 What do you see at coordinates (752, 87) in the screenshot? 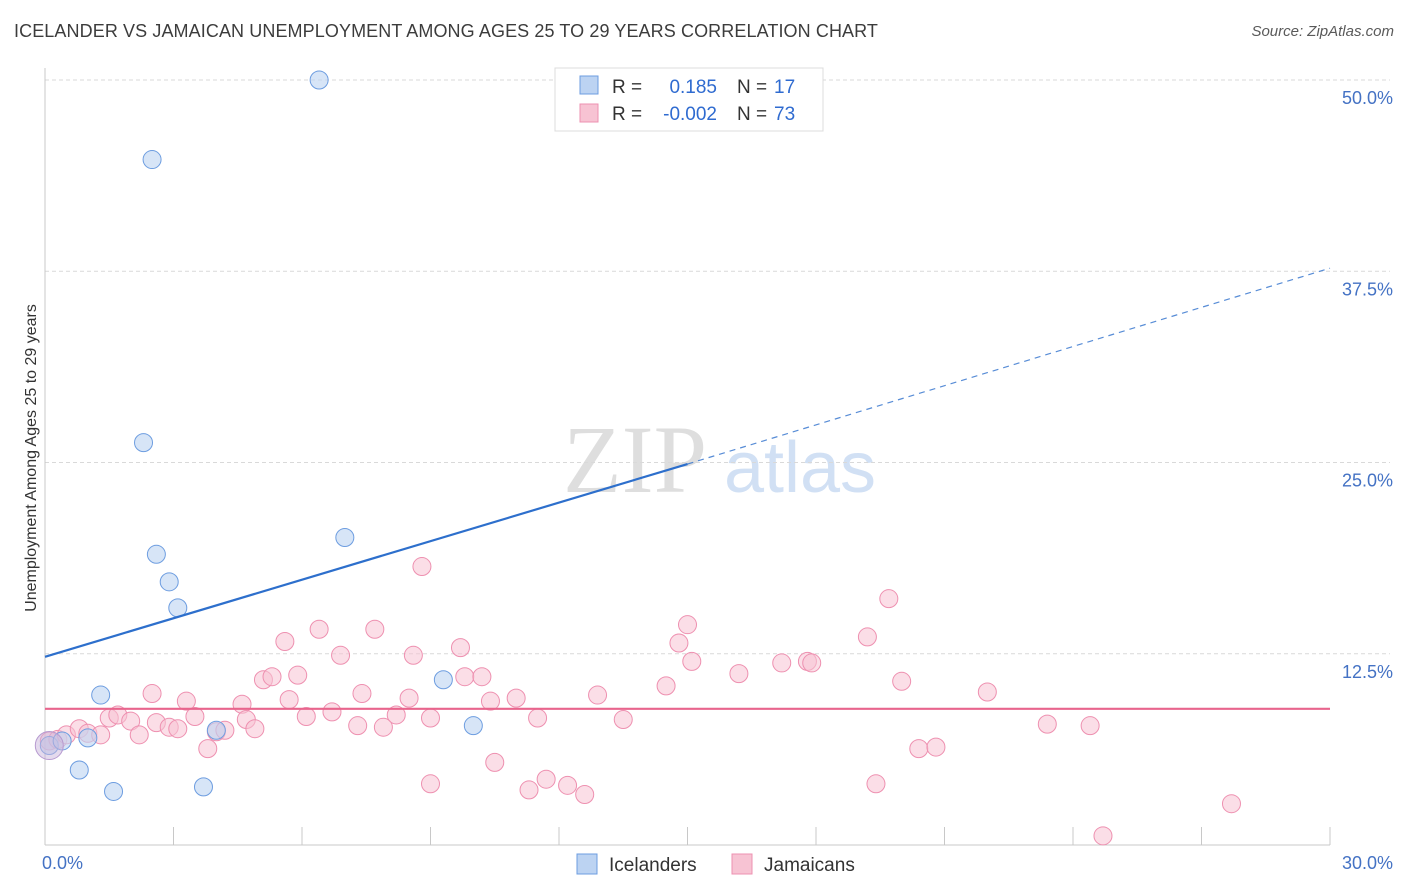
I see `legend-n-label-icelanders: N =` at bounding box center [752, 87].